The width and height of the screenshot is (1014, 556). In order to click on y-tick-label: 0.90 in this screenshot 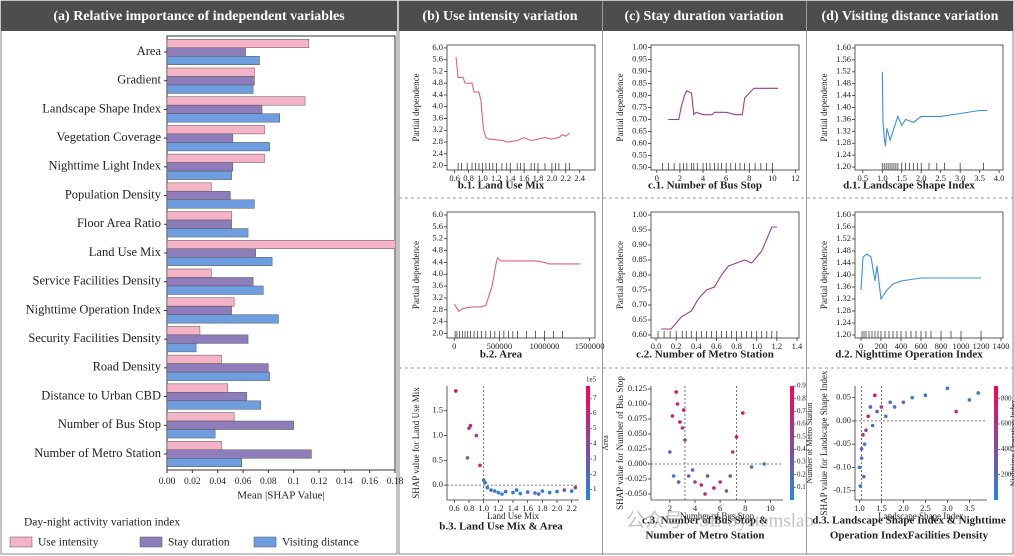, I will do `click(639, 244)`.